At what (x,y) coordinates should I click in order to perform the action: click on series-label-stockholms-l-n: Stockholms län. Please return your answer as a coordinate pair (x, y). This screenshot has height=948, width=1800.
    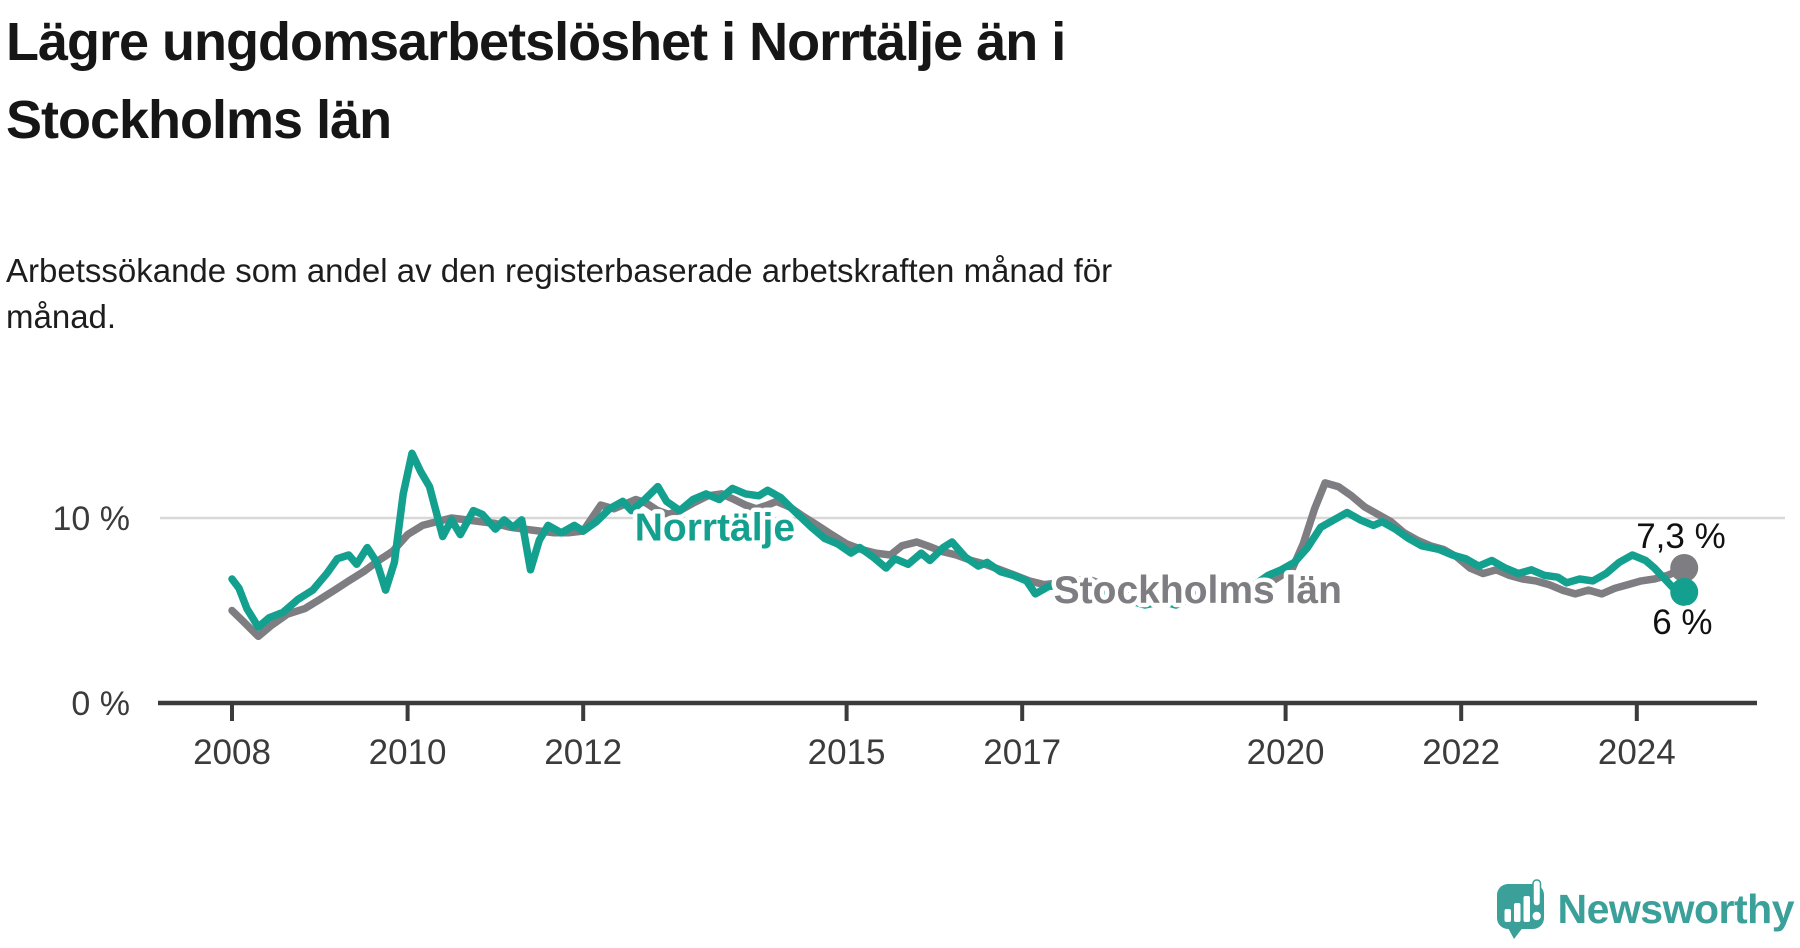
    Looking at the image, I should click on (1198, 590).